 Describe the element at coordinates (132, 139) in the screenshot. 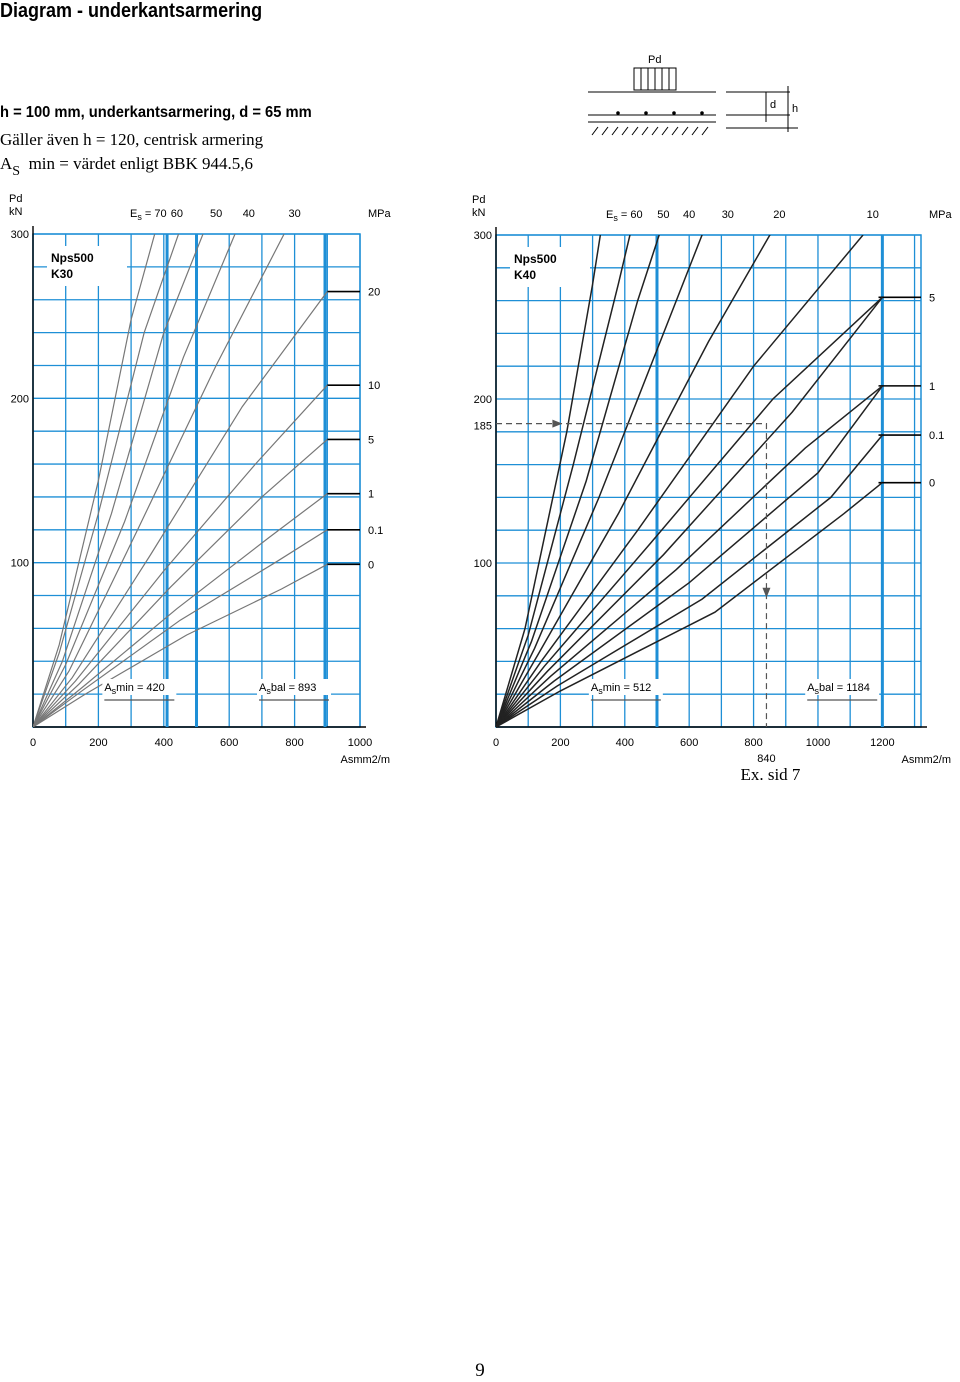

I see `validity-line: Gäller även h = 120, centrisk armering` at that location.